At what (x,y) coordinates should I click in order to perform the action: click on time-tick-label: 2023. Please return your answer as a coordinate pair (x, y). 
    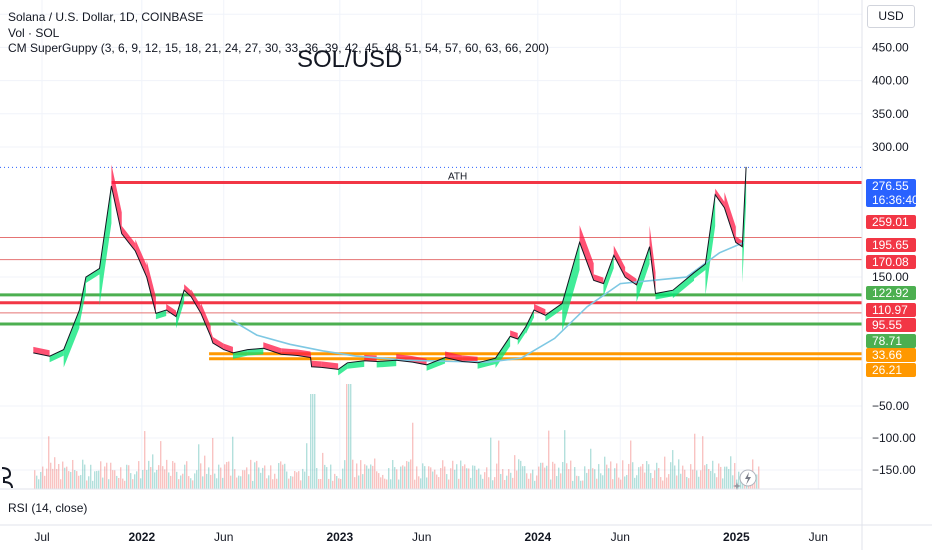
    Looking at the image, I should click on (339, 537).